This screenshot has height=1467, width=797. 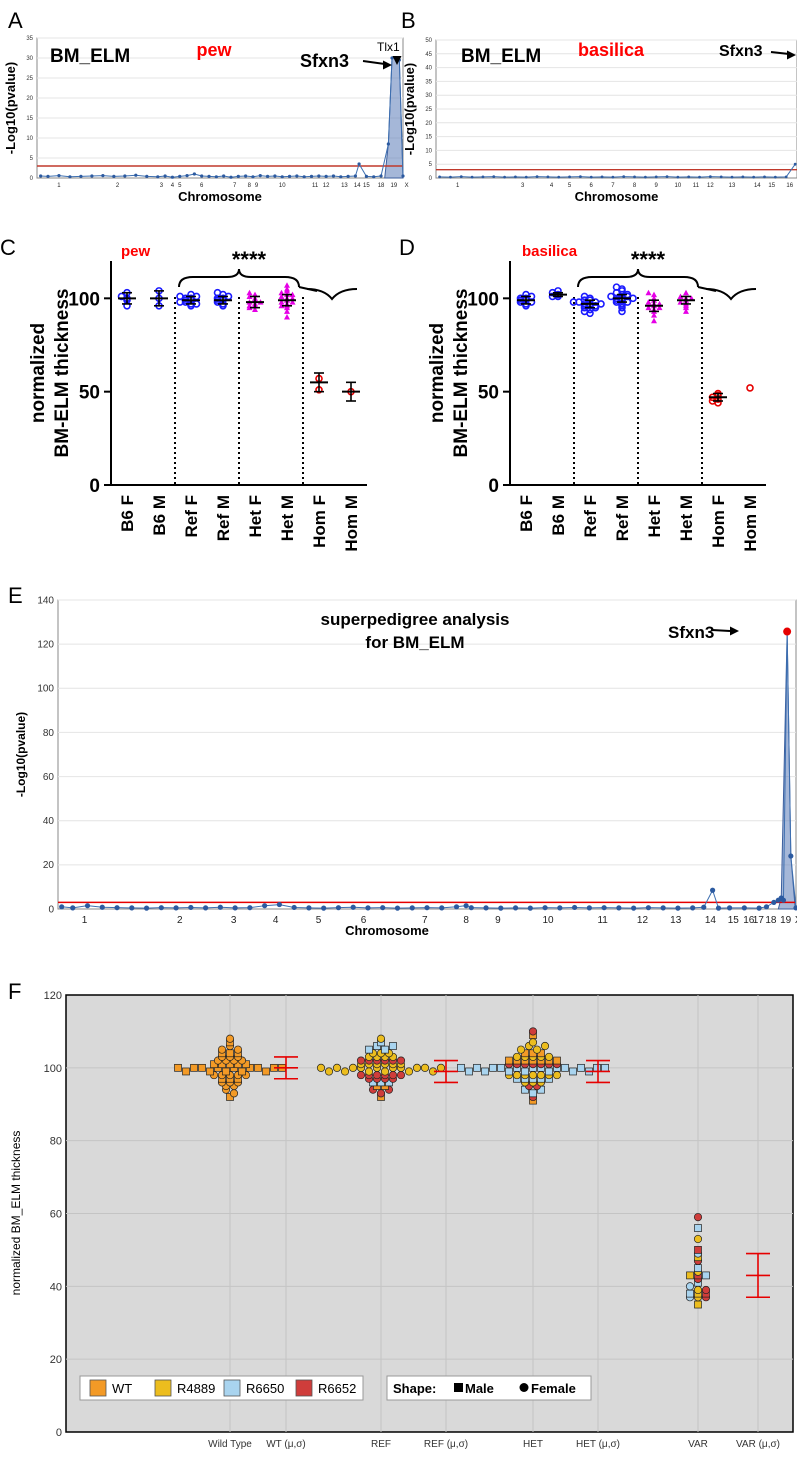 What do you see at coordinates (337, 1388) in the screenshot?
I see `legend-label: R6652` at bounding box center [337, 1388].